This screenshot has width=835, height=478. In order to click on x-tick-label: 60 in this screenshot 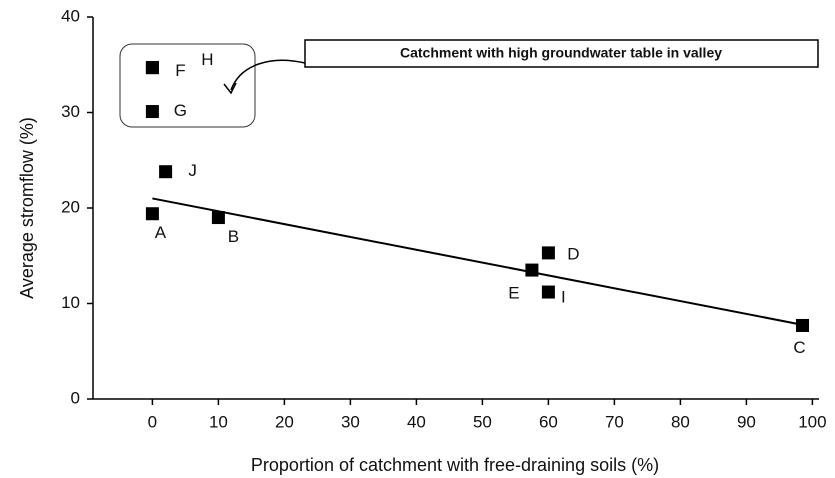, I will do `click(548, 421)`.